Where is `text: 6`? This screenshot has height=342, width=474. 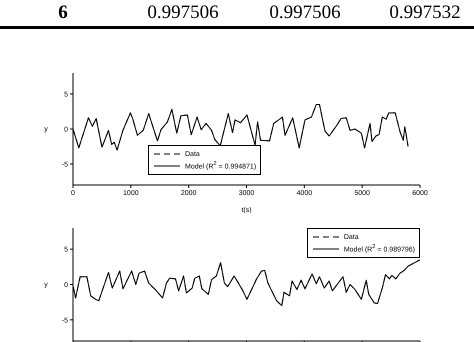 text: 6 is located at coordinates (63, 13).